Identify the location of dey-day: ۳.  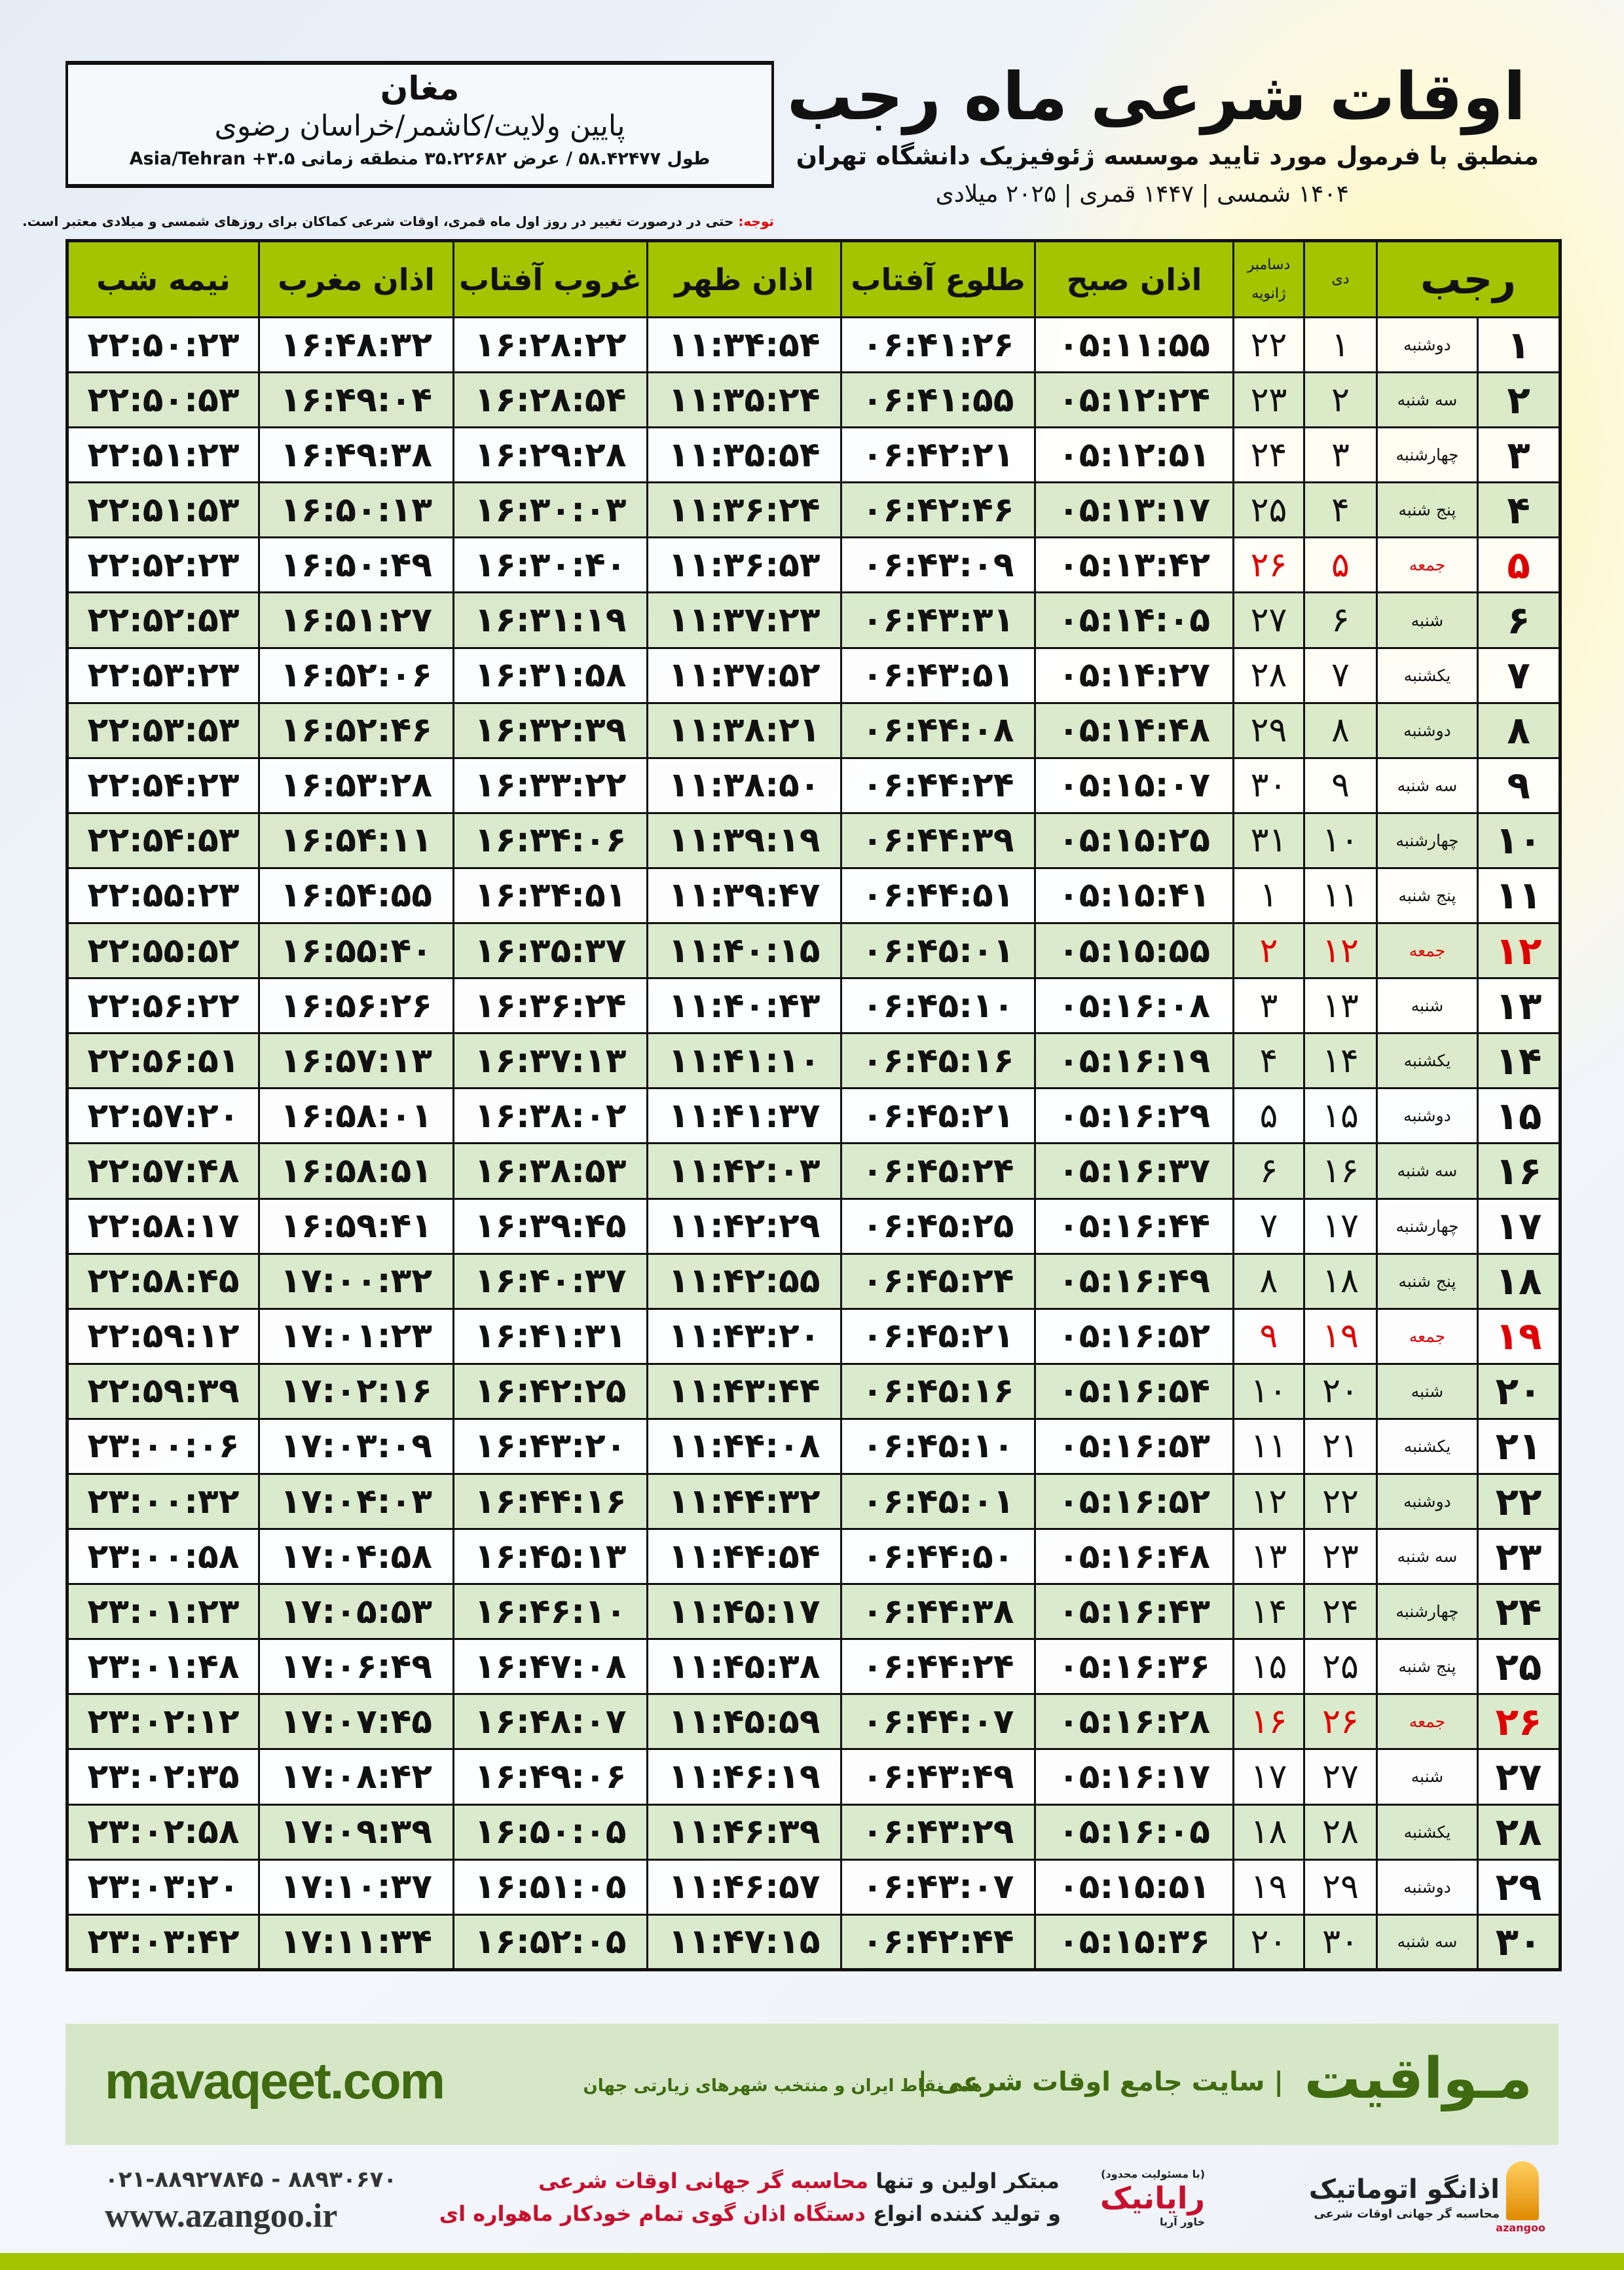
(1340, 455).